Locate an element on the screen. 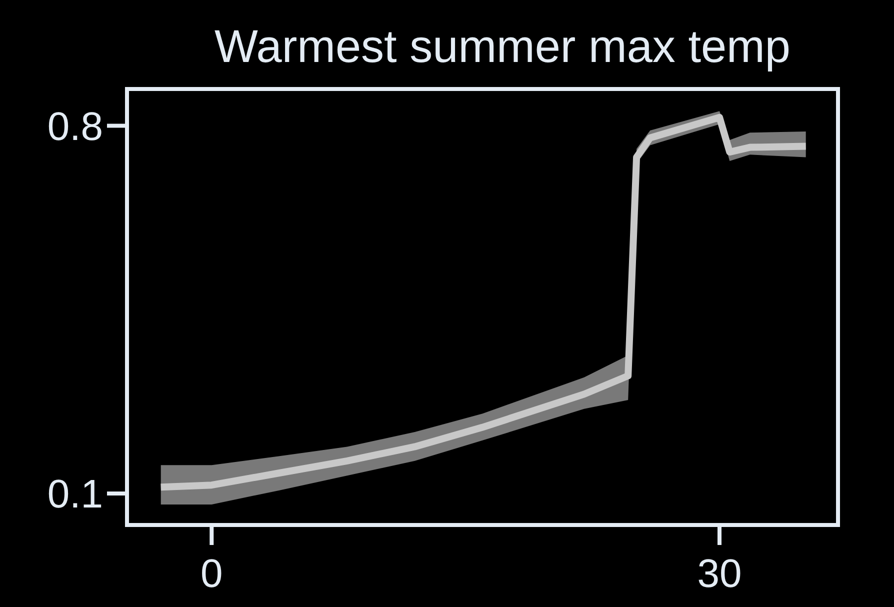 The height and width of the screenshot is (607, 894). y-tick-label: 0.8 is located at coordinates (75, 126).